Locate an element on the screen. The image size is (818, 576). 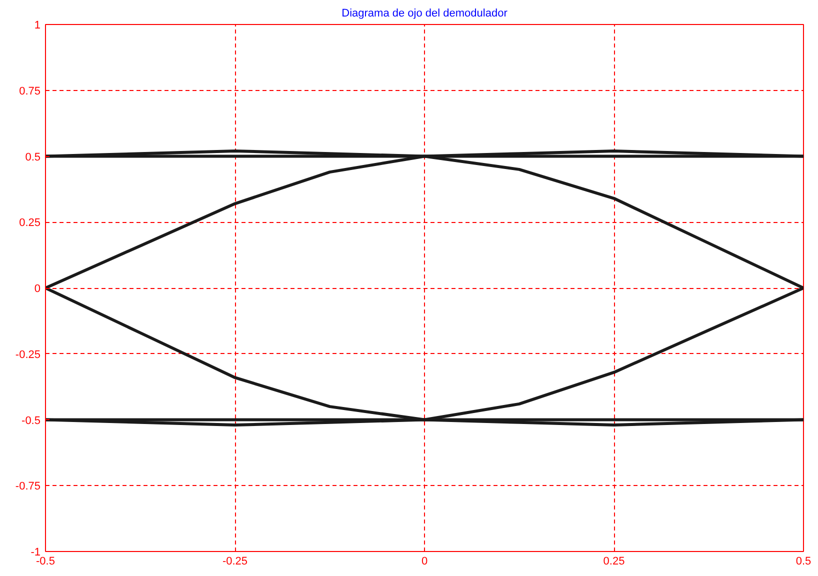
x-tick-label: 0 is located at coordinates (424, 562).